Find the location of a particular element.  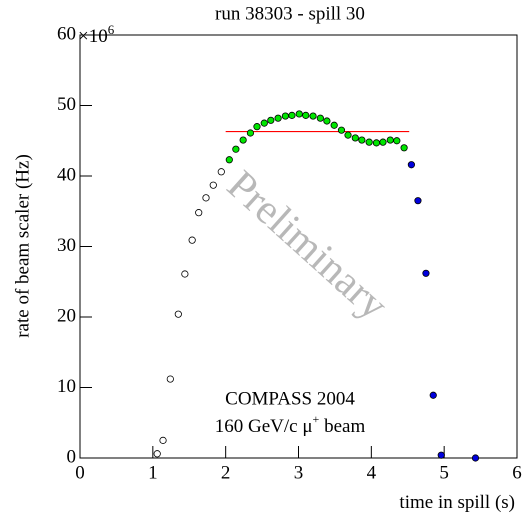

x-tick-label: 3 is located at coordinates (299, 472).